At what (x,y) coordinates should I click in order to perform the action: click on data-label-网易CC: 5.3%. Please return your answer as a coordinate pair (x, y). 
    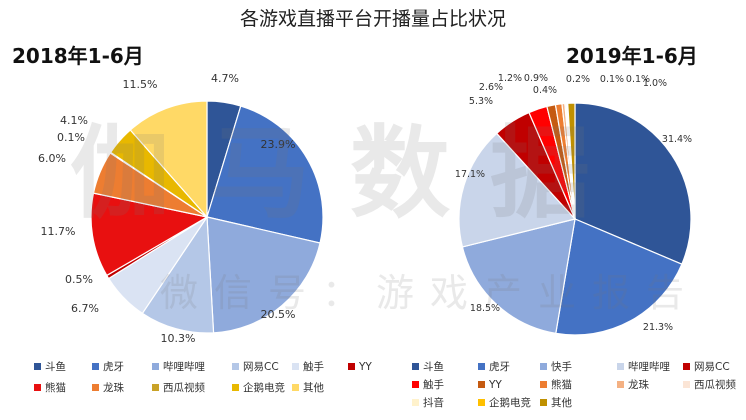
    Looking at the image, I should click on (481, 101).